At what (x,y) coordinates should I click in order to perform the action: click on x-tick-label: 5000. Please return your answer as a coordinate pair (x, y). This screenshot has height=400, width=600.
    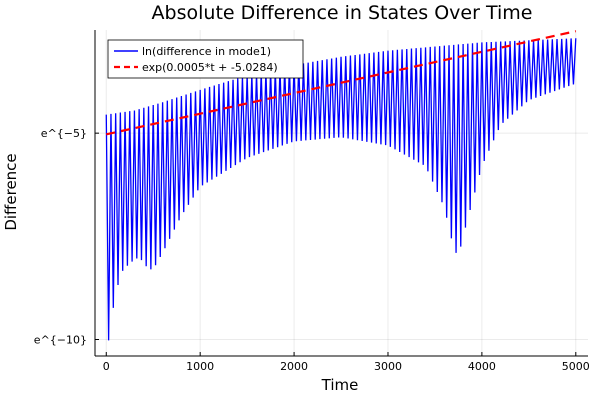
    Looking at the image, I should click on (576, 366).